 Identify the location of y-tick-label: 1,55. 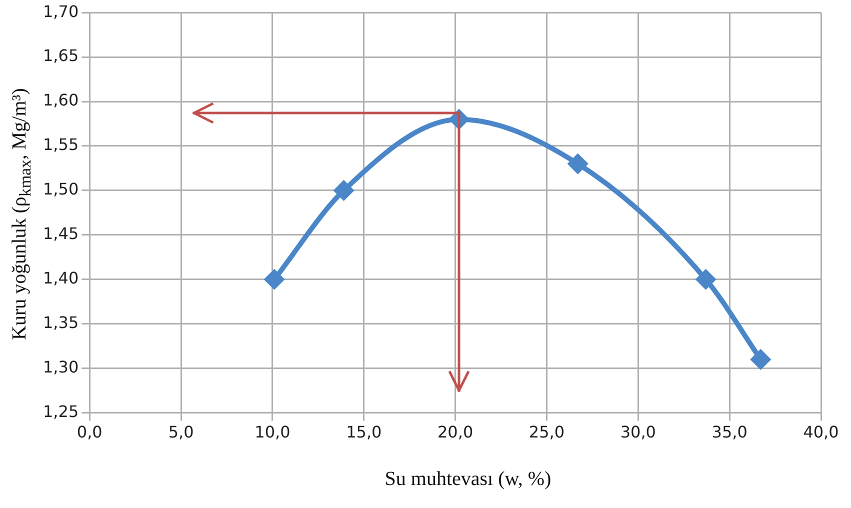
(61, 144).